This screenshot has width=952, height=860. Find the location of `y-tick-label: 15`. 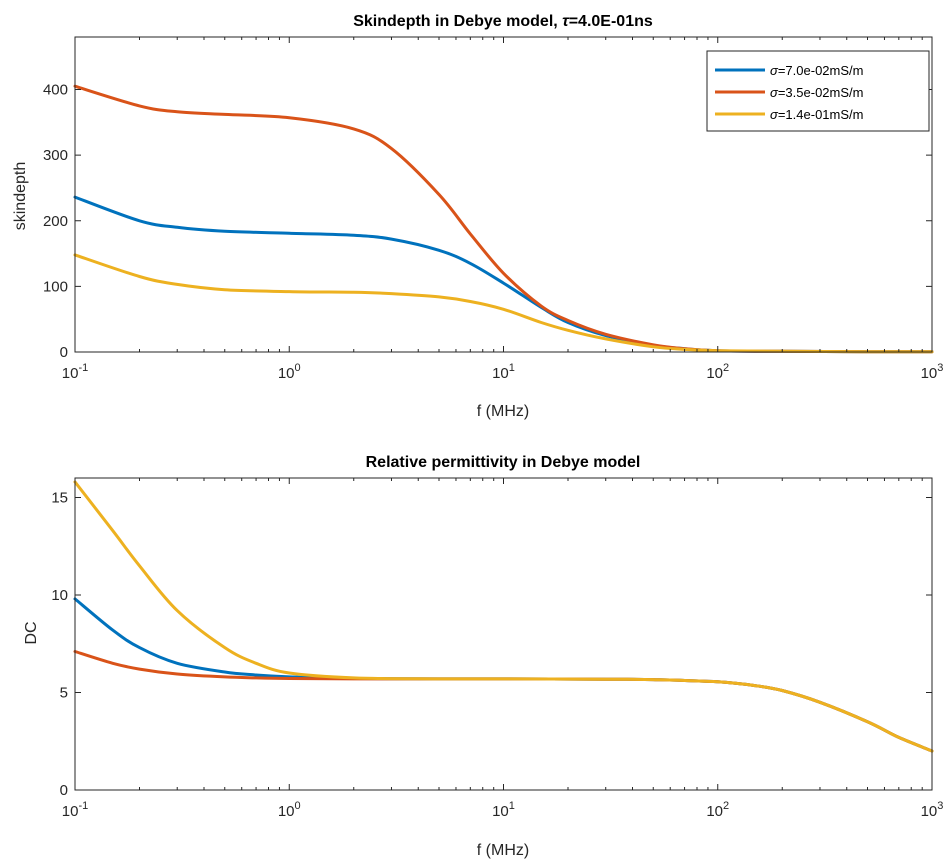

y-tick-label: 15 is located at coordinates (59, 498).